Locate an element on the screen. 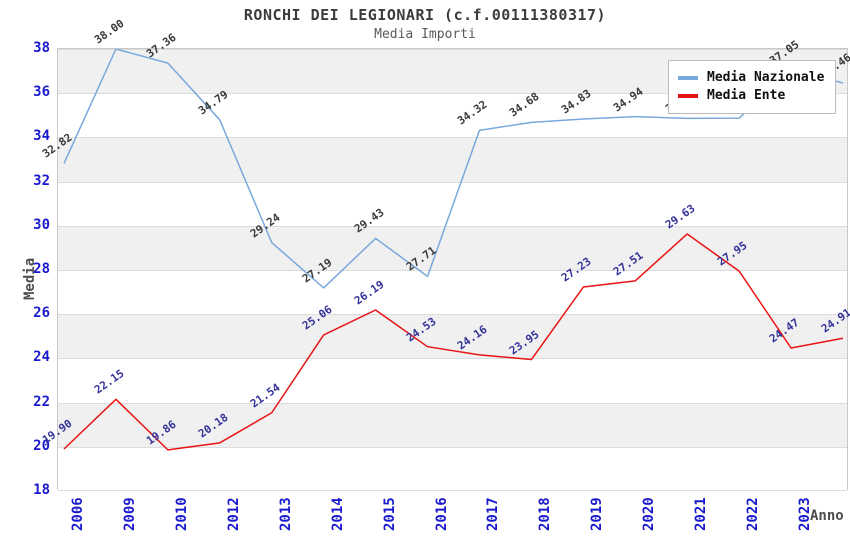  legend-line-swatch-ente is located at coordinates (688, 95).